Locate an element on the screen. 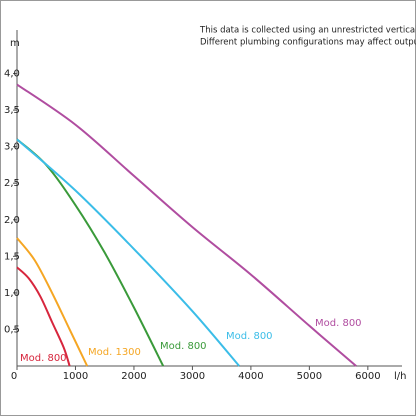 This screenshot has height=416, width=416. y-tick-label: 4,0 is located at coordinates (12, 74).